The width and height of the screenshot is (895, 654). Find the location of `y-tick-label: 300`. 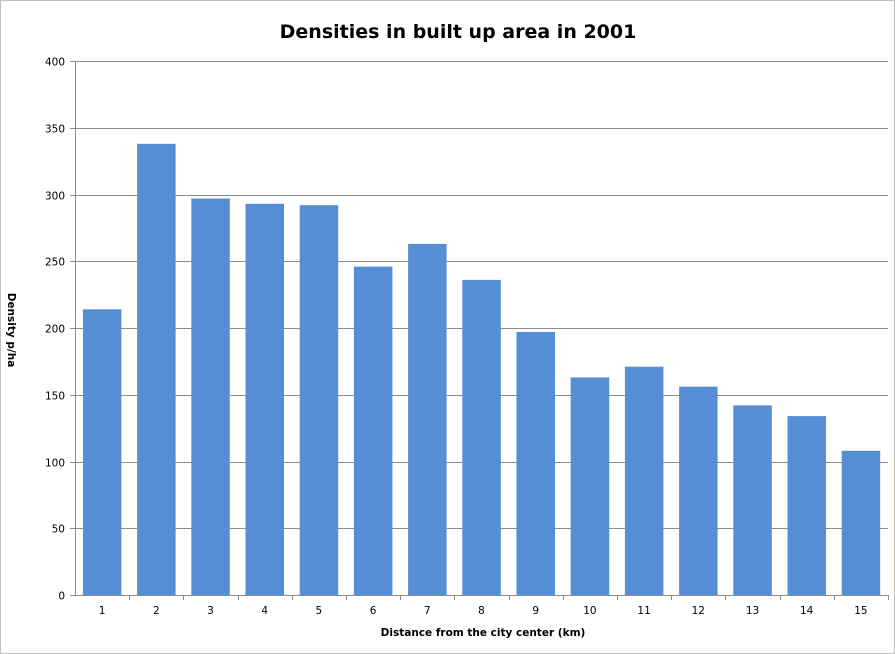

y-tick-label: 300 is located at coordinates (55, 197).